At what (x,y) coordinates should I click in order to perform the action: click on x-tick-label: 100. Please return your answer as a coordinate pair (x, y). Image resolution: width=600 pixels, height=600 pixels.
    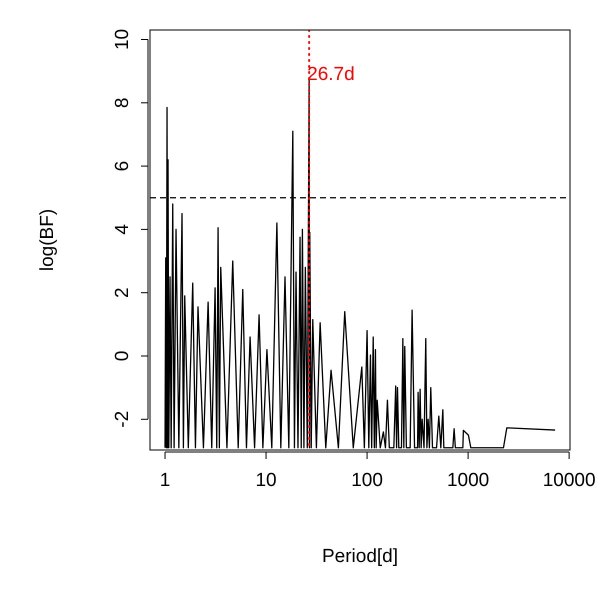
    Looking at the image, I should click on (367, 480).